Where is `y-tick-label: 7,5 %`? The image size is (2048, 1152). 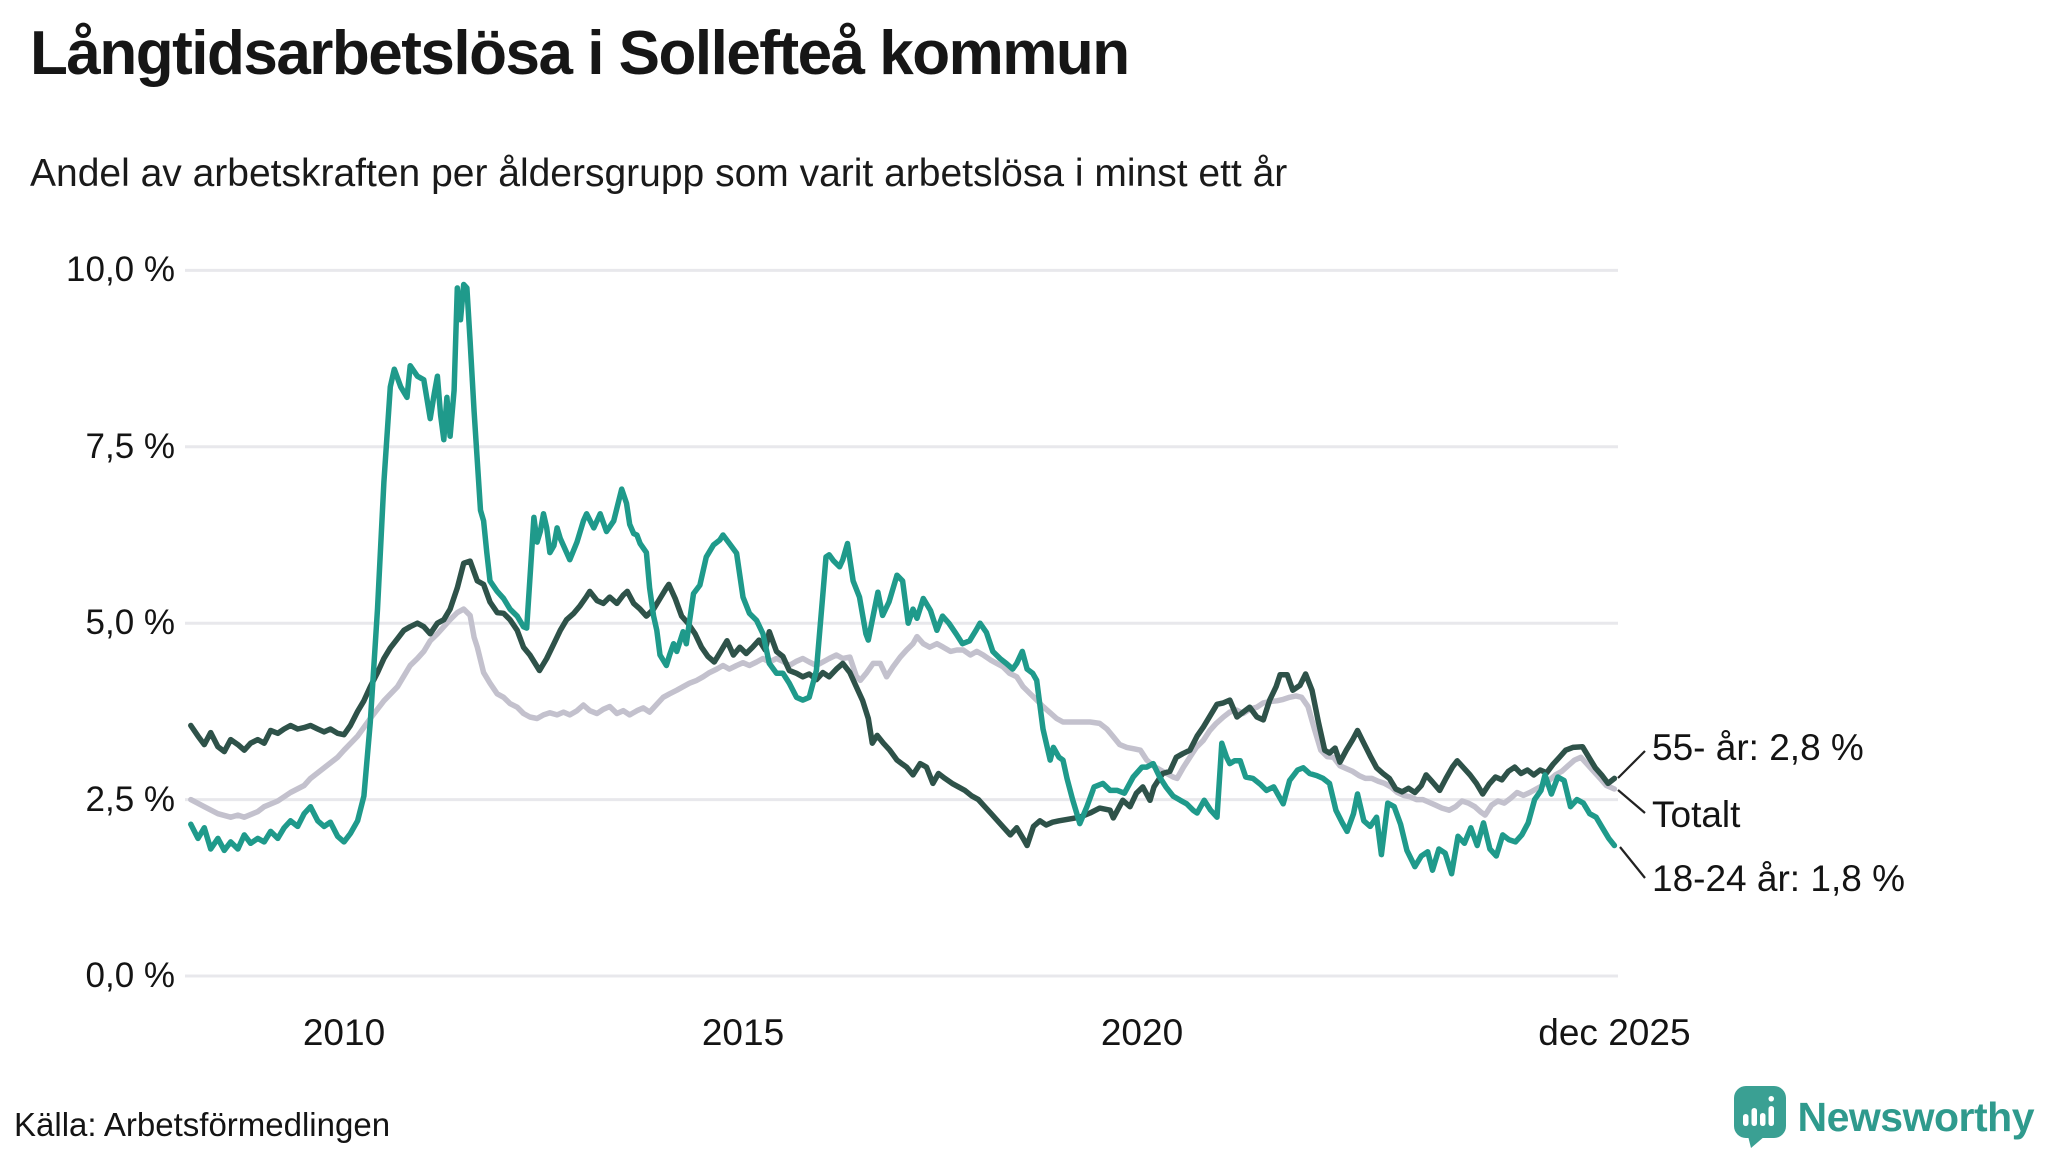
y-tick-label: 7,5 % is located at coordinates (130, 446).